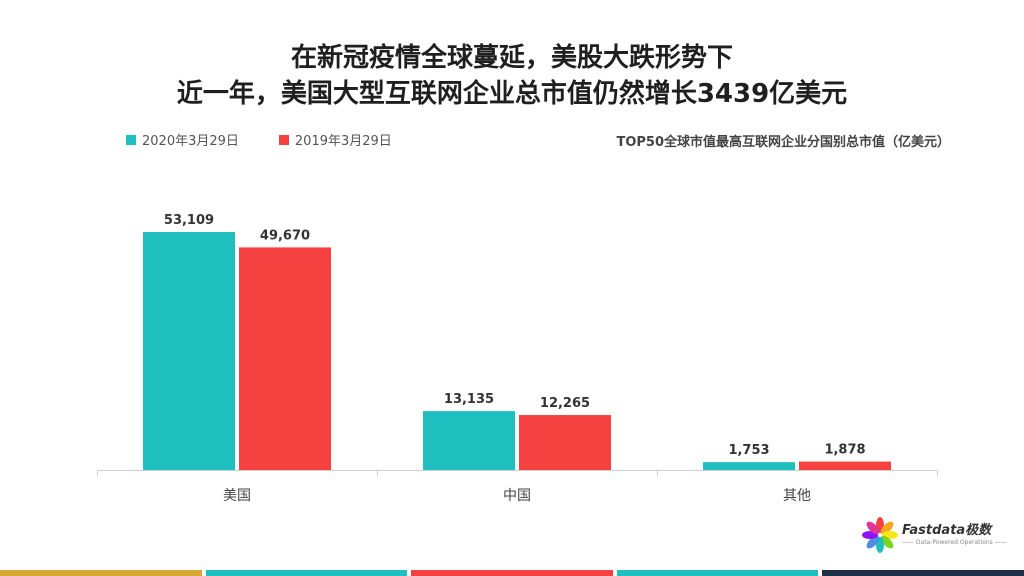 This screenshot has height=576, width=1024. What do you see at coordinates (511, 58) in the screenshot?
I see `title-line-1: 在新冠疫情全球蔓延，美股大跌形势下` at bounding box center [511, 58].